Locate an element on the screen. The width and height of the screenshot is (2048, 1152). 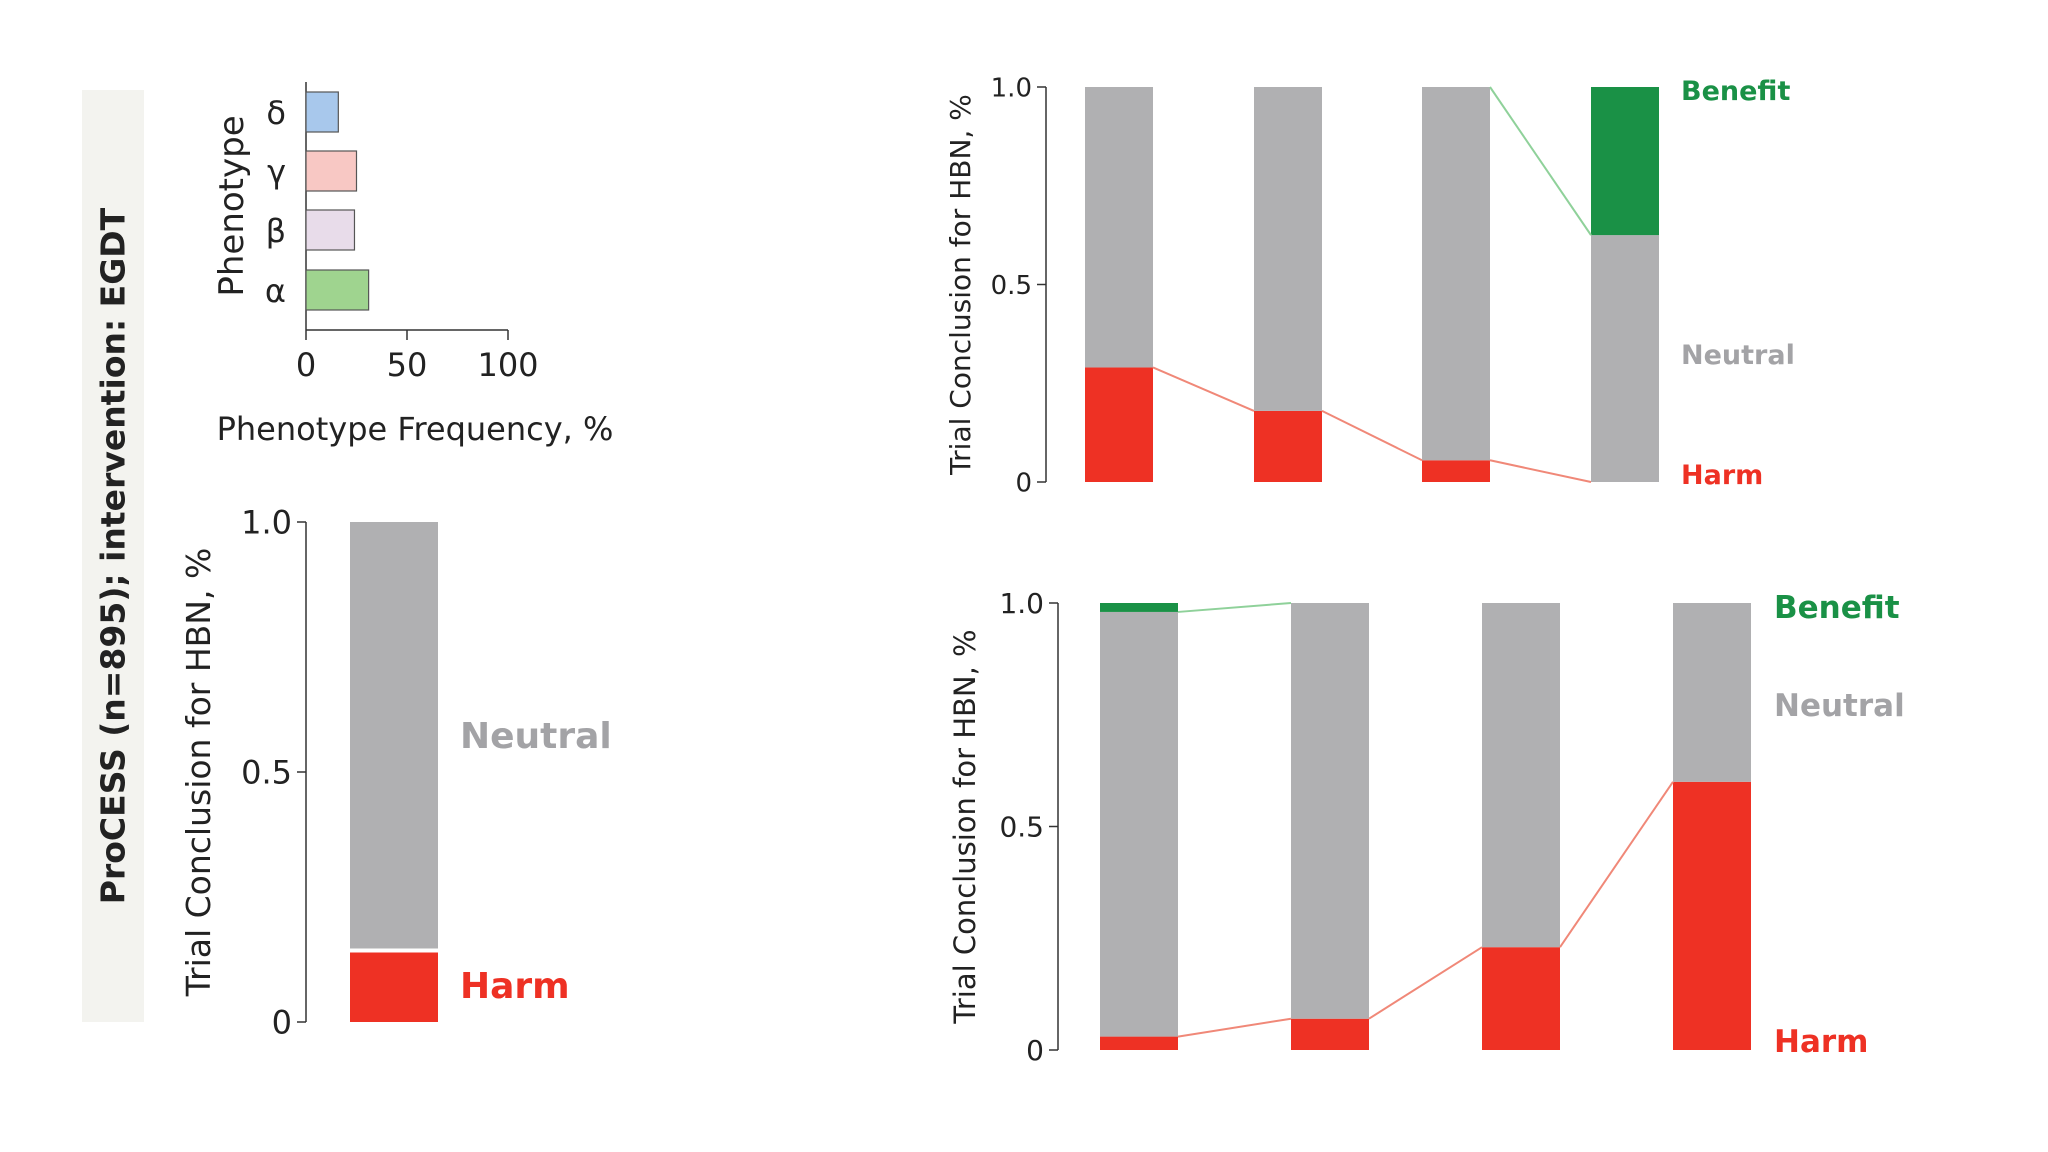
x-tick-label: 50 is located at coordinates (407, 365).